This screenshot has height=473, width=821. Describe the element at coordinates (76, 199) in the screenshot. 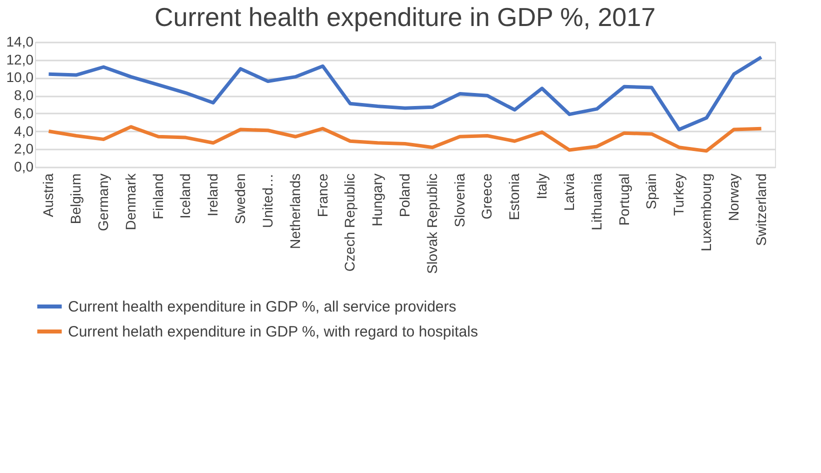

I see `x-tick-label: Belgium` at that location.